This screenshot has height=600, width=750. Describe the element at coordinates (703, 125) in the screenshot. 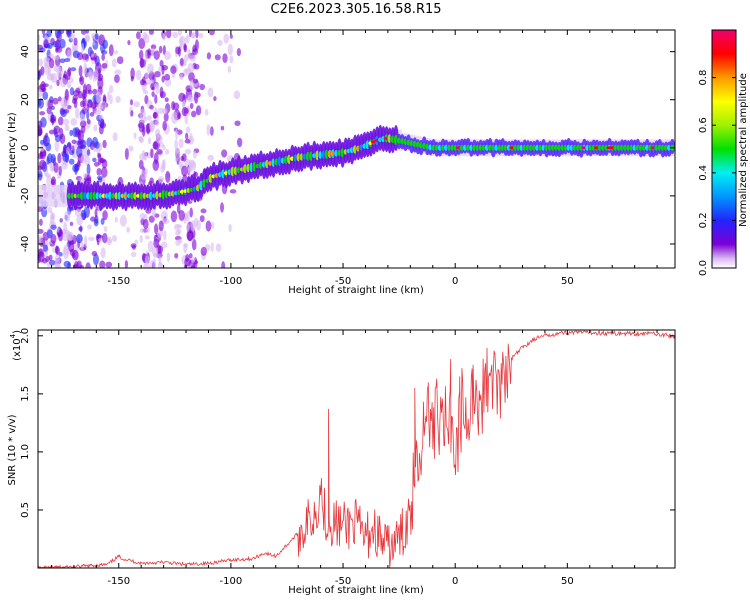

I see `colorbar-tick-label: 0.6` at that location.